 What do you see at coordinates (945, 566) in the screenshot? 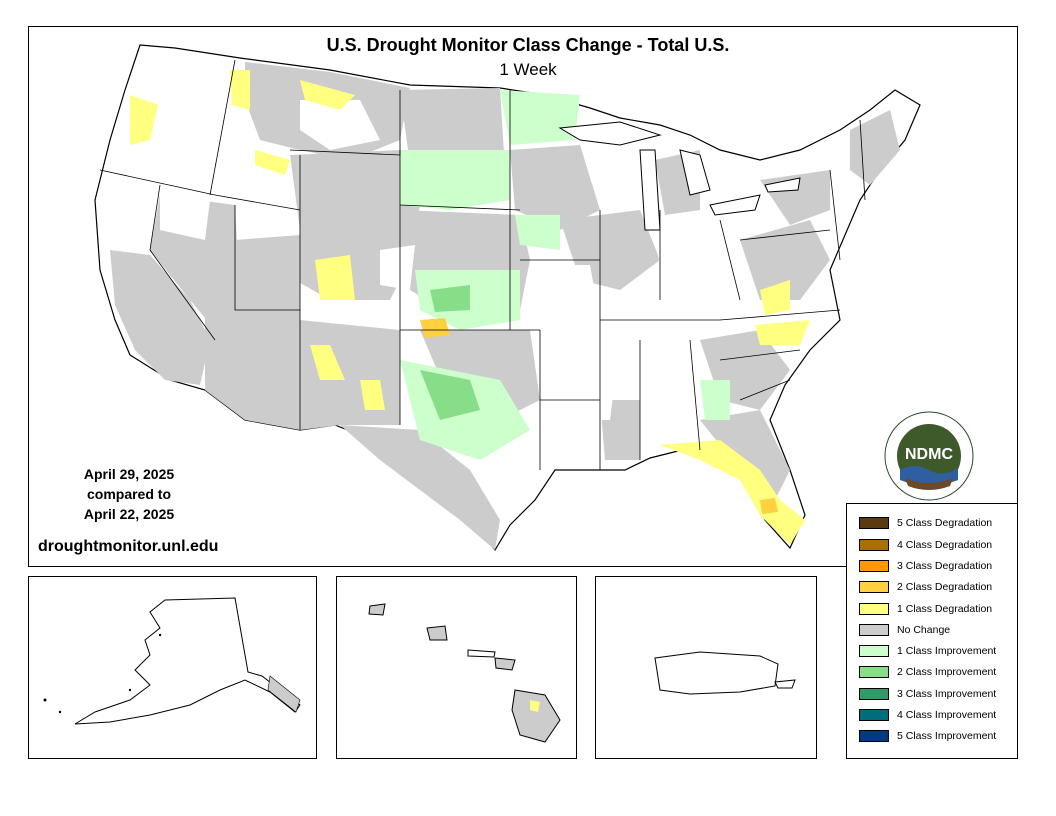
I see `legend-label: 3 Class Degradation` at bounding box center [945, 566].